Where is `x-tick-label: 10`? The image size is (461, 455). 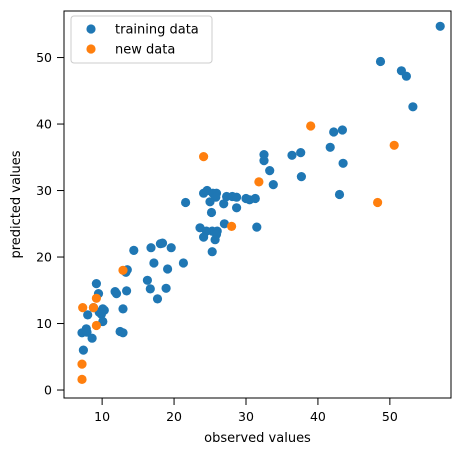
x-tick-label: 10 is located at coordinates (102, 416).